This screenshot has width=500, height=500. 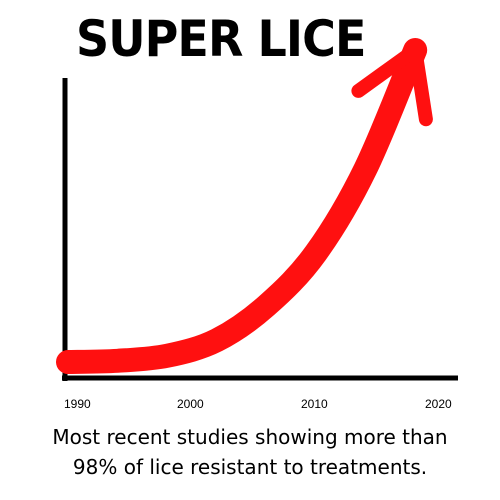 I want to click on caption-line-2: 98% of lice resistant to treatments., so click(x=250, y=467).